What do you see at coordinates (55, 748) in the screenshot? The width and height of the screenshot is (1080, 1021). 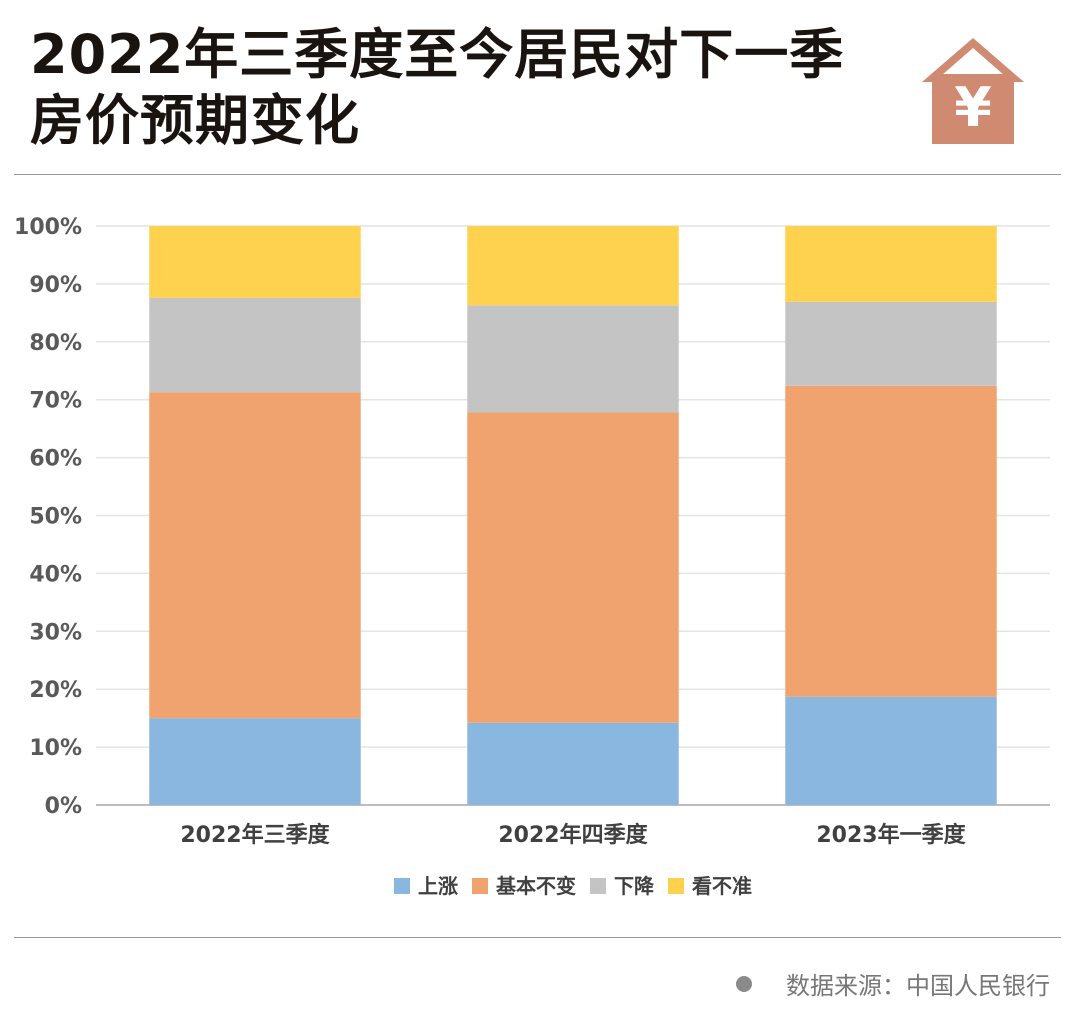 I see `y-tick-label: 10%` at bounding box center [55, 748].